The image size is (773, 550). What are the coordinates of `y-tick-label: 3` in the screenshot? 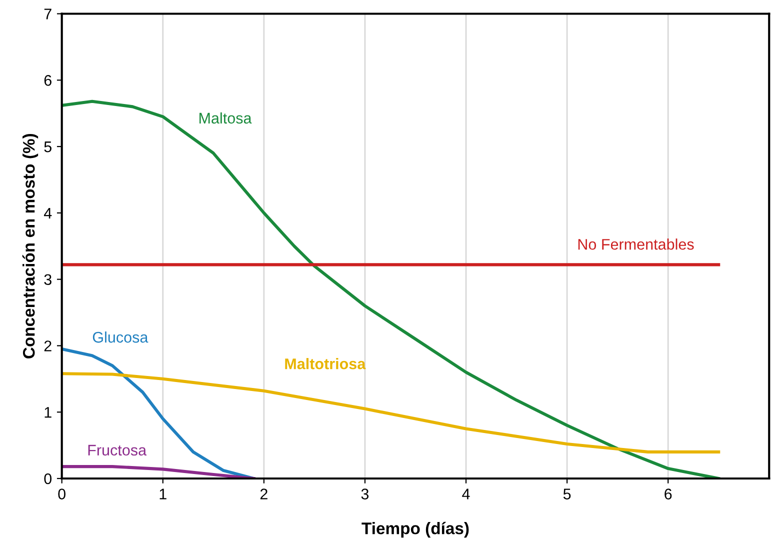 It's located at (48, 280).